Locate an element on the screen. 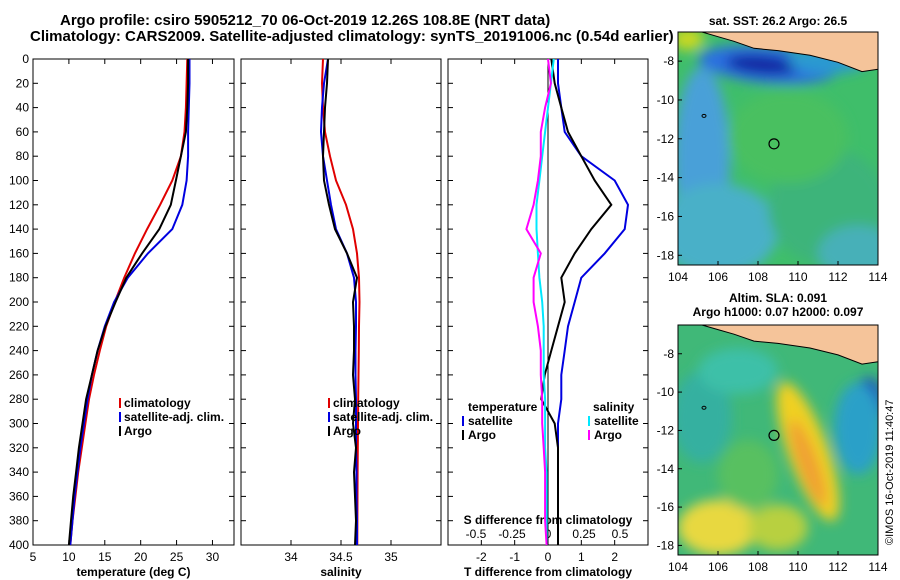  sla-map-ytick-label: -16 is located at coordinates (666, 507).